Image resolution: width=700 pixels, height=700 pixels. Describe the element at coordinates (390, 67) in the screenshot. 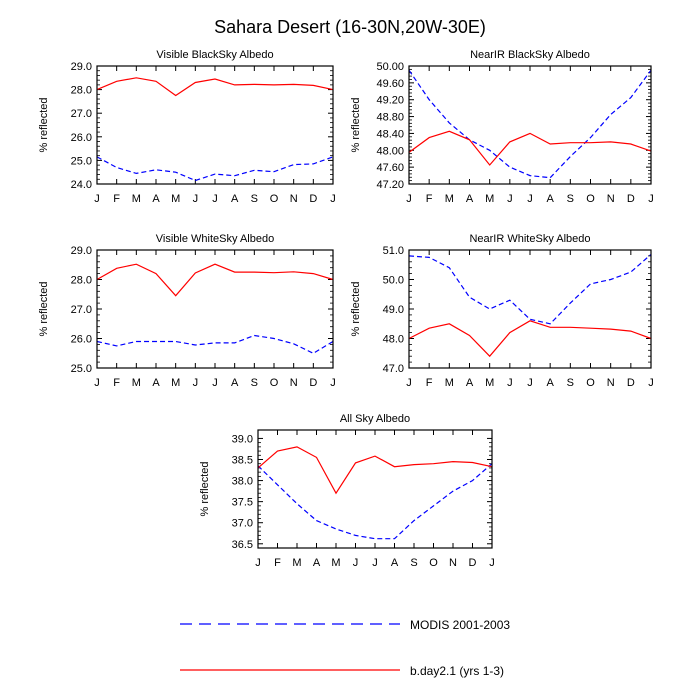

I see `y-tick-label: 50.00` at that location.